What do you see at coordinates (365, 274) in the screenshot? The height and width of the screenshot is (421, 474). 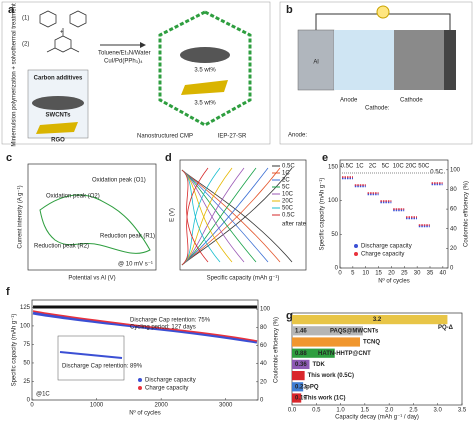 I see `x-tick-label: 10` at bounding box center [365, 274].